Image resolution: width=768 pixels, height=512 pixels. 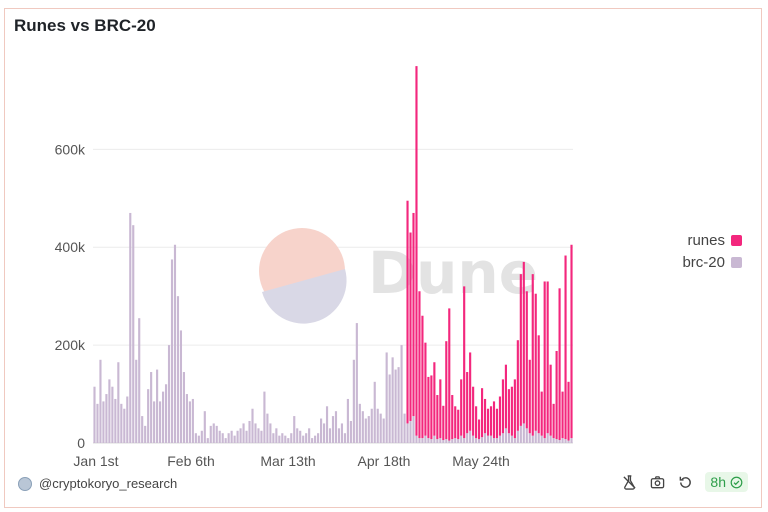 I want to click on flask-icon, so click(x=629, y=482).